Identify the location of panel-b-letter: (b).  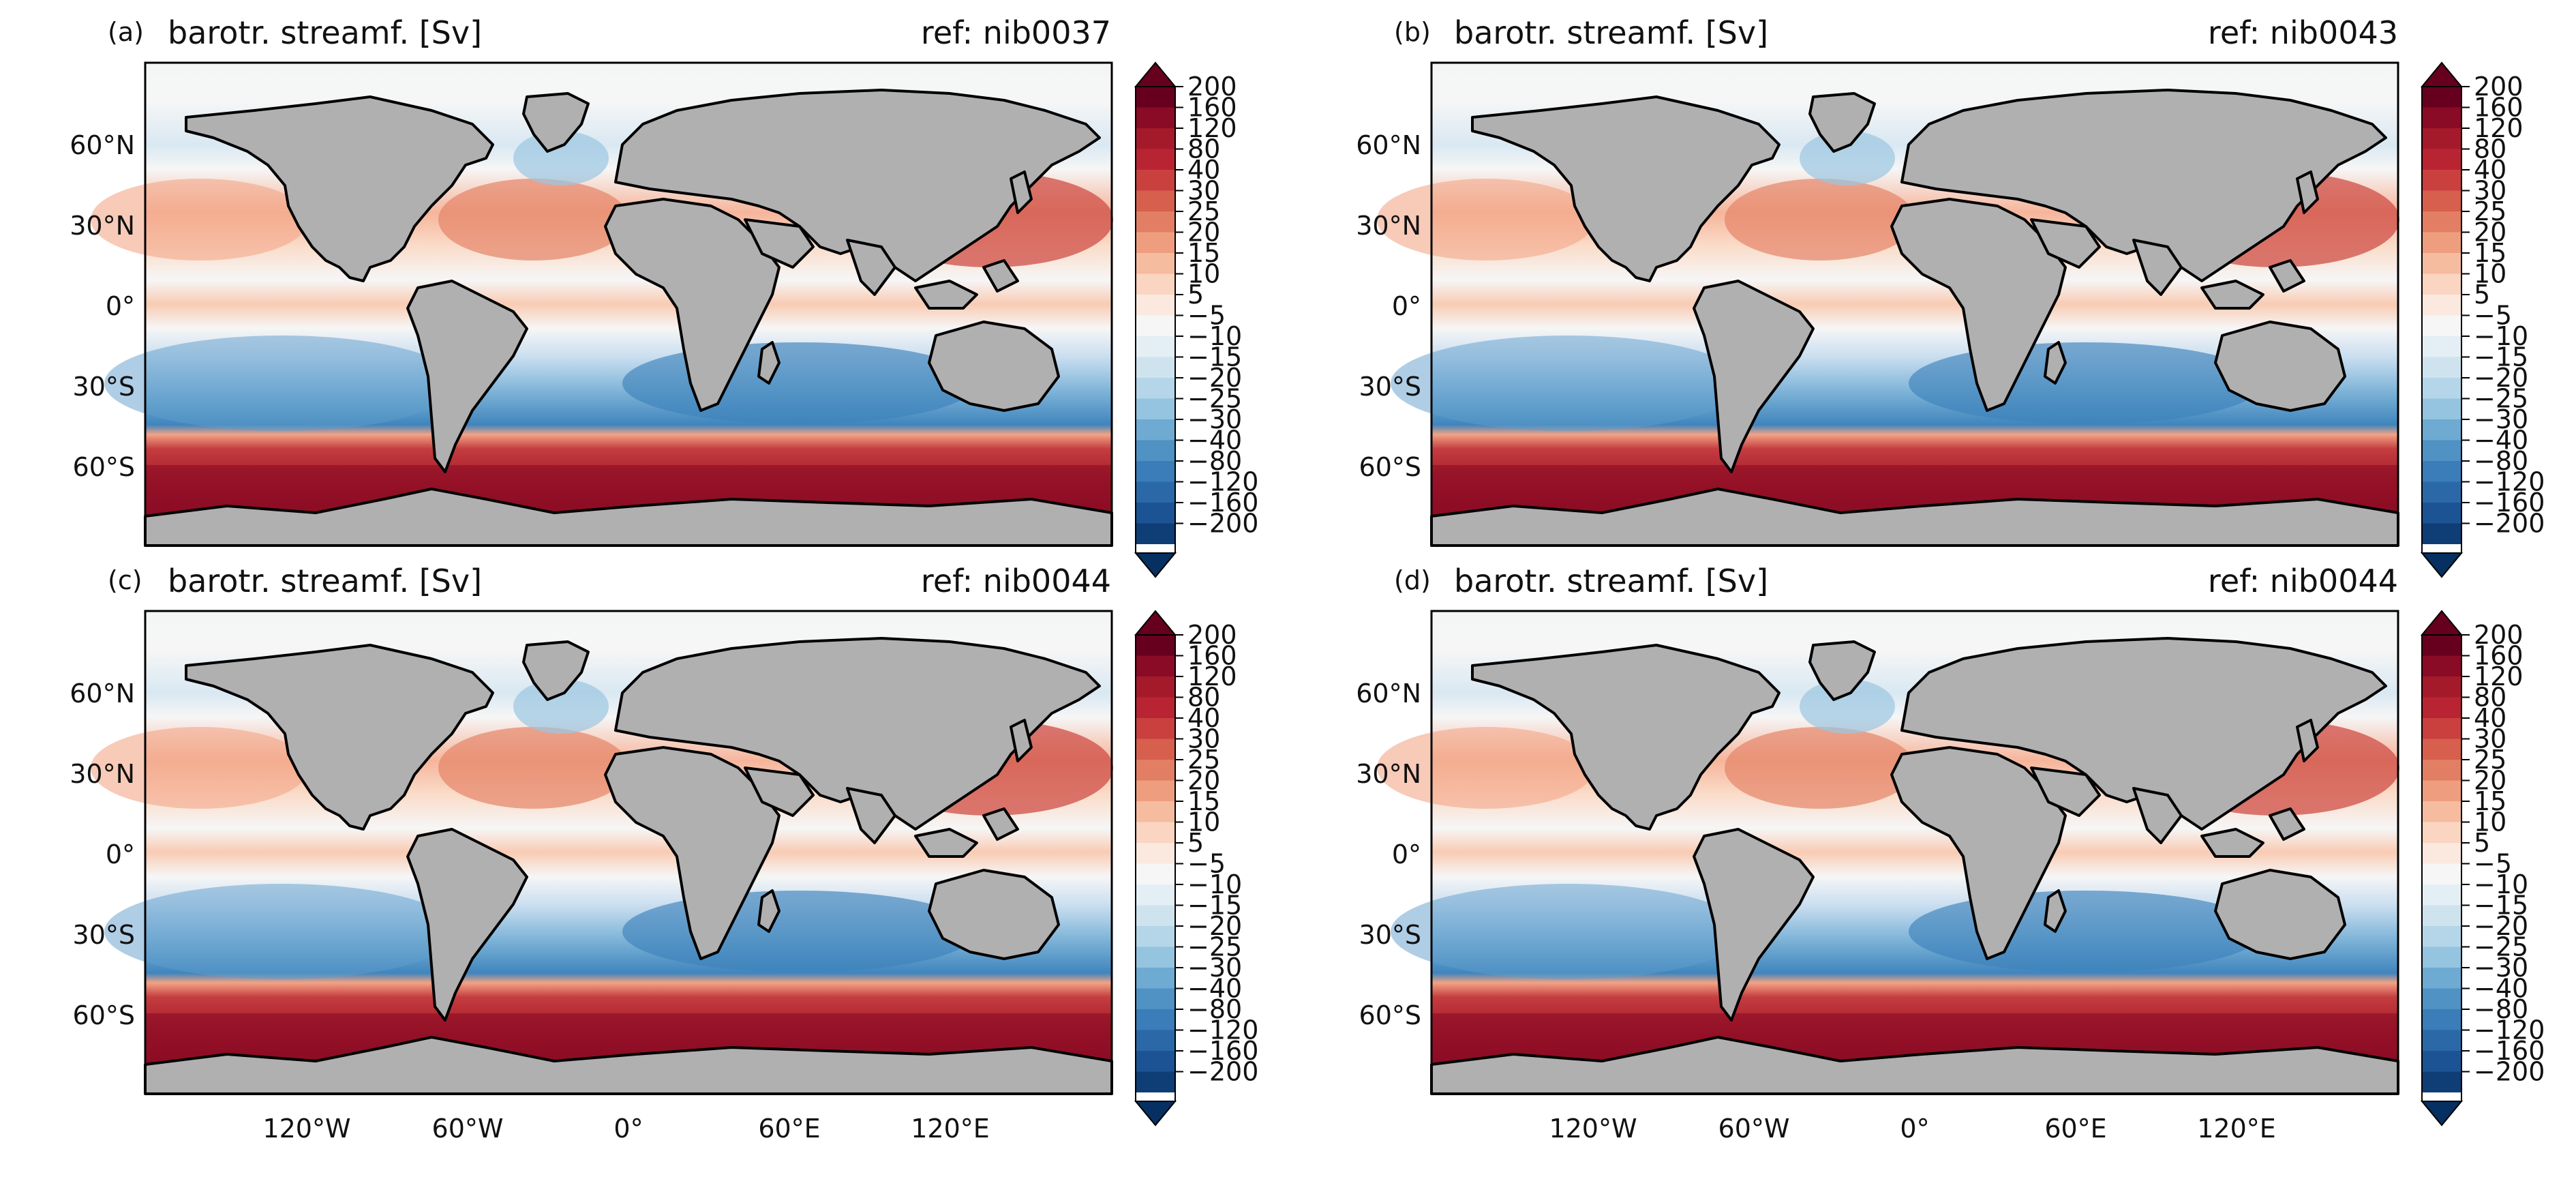
(1412, 32).